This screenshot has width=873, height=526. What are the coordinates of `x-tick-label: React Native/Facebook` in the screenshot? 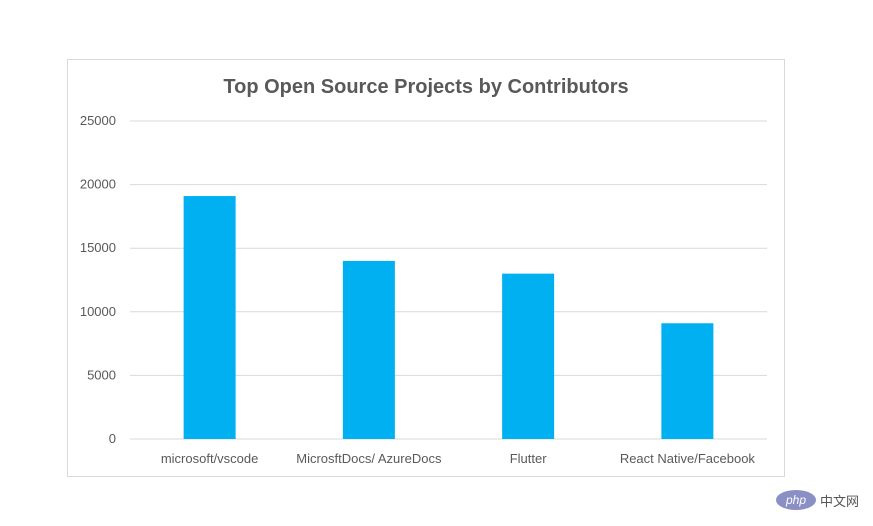 It's located at (688, 458).